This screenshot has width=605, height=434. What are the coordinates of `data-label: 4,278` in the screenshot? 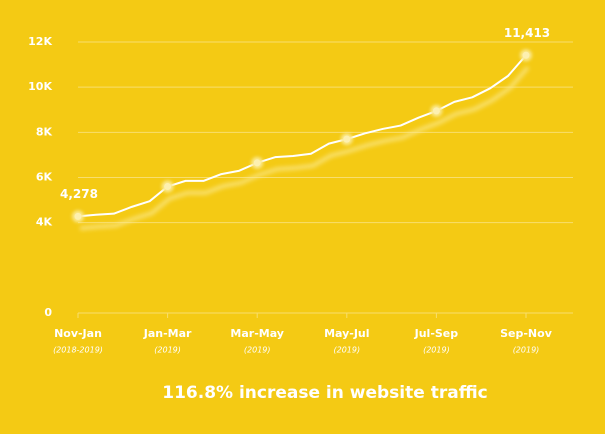 It's located at (79, 194).